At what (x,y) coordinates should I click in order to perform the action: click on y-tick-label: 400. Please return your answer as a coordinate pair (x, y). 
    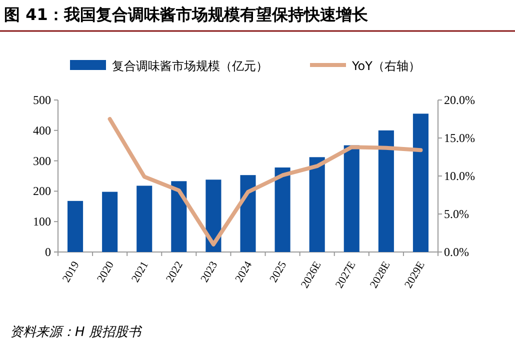
    Looking at the image, I should click on (42, 130).